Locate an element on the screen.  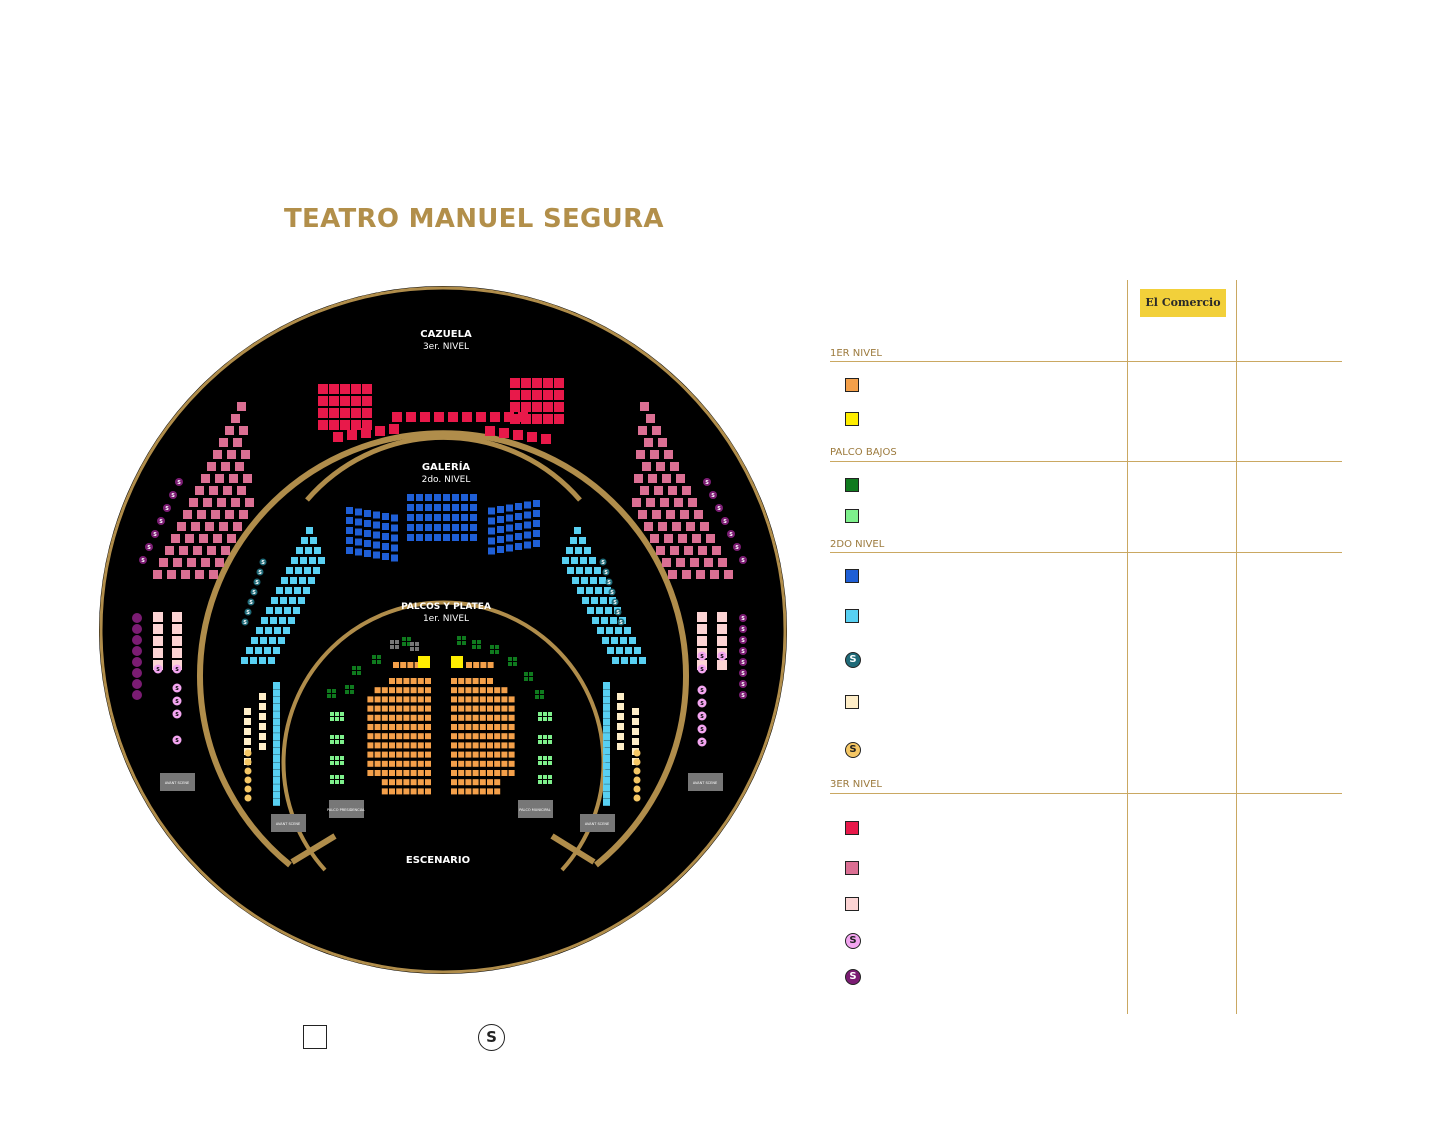
seat-yellow-right is located at coordinates (457, 662).